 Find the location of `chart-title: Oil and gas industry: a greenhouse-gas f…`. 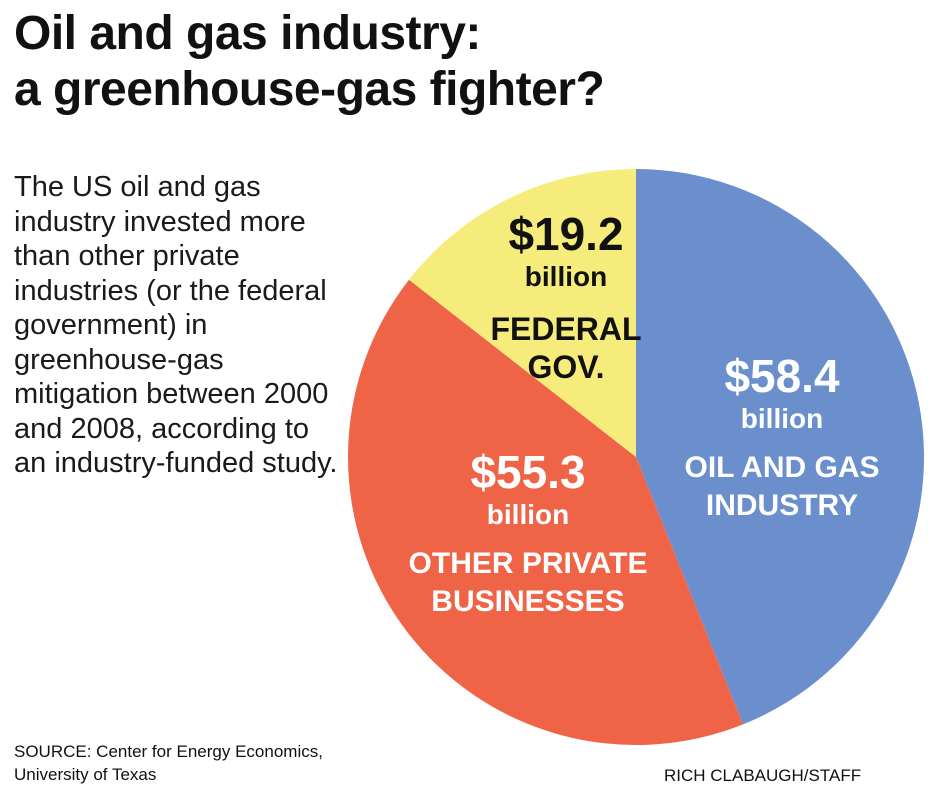

chart-title: Oil and gas industry: a greenhouse-gas f… is located at coordinates (309, 62).